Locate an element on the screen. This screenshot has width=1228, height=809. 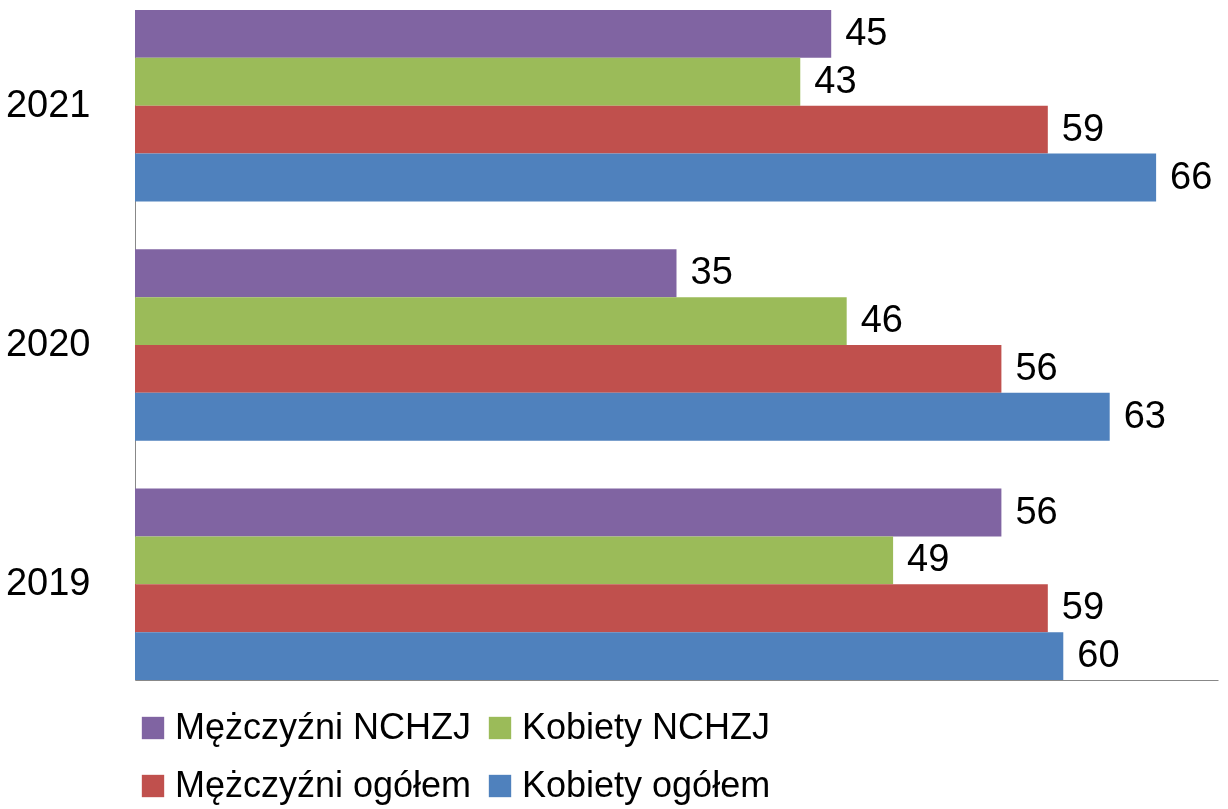
legend-label: Mężczyźni NCHZJ is located at coordinates (323, 726).